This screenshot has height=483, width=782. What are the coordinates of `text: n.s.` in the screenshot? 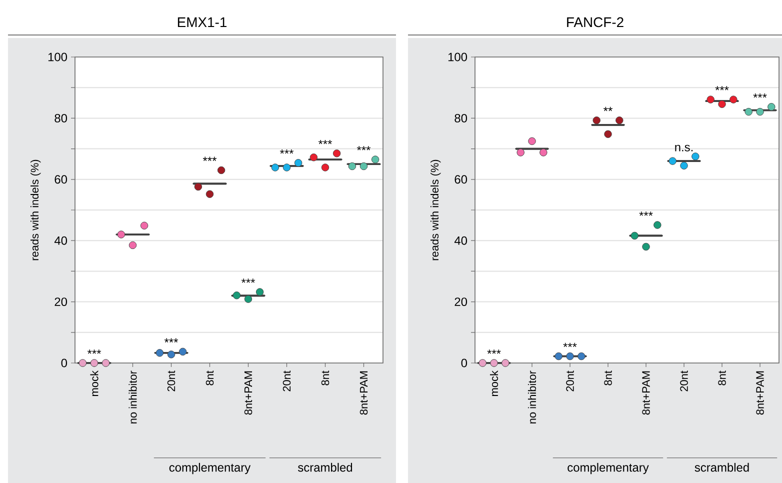 It's located at (684, 148).